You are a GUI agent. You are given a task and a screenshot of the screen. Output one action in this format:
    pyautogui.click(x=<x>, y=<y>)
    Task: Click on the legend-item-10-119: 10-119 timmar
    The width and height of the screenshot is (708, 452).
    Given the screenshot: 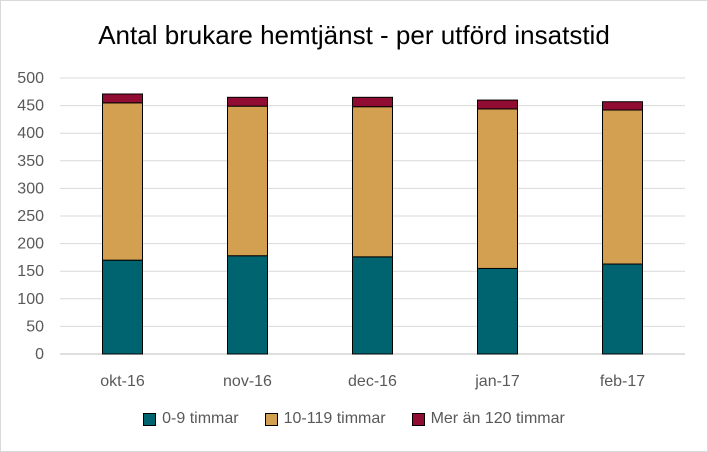 What is the action you would take?
    pyautogui.click(x=325, y=419)
    